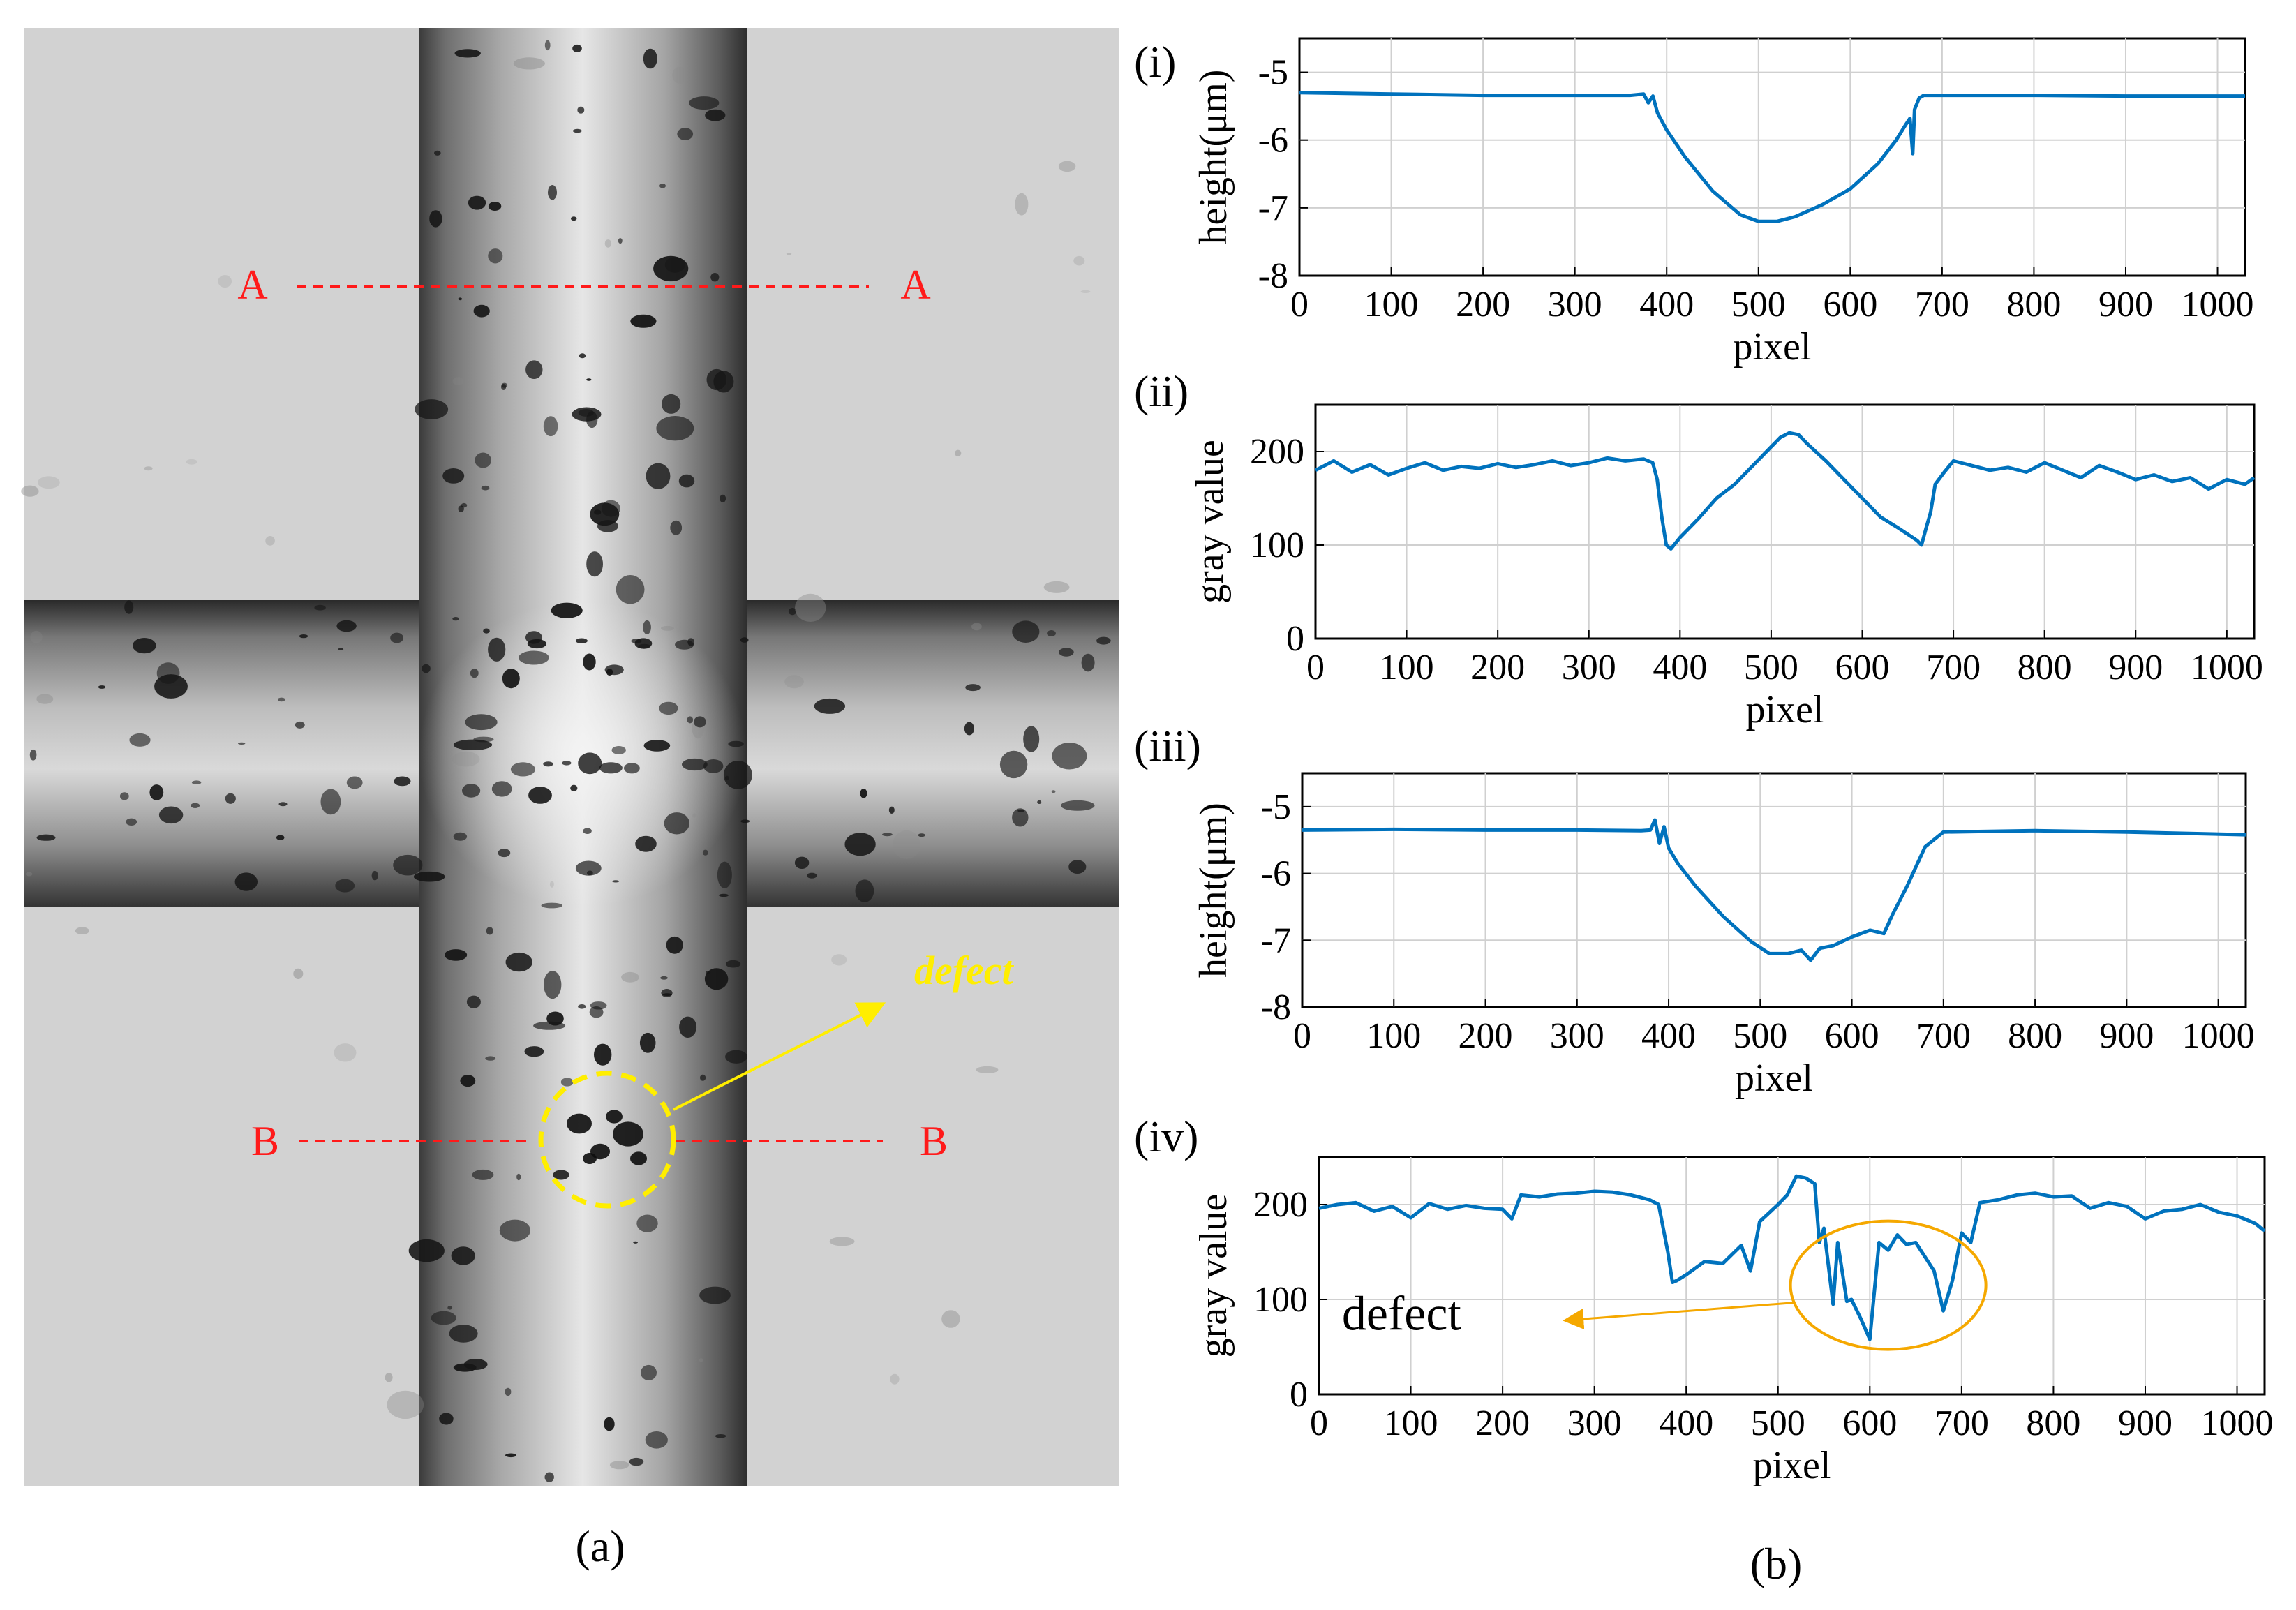 This screenshot has width=2296, height=1610. I want to click on x-tick-label: 300, so click(1577, 1036).